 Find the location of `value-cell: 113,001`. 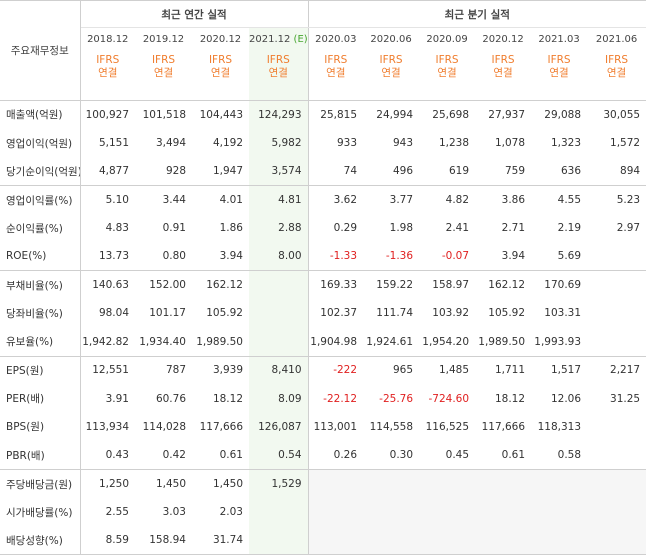

value-cell: 113,001 is located at coordinates (335, 427).